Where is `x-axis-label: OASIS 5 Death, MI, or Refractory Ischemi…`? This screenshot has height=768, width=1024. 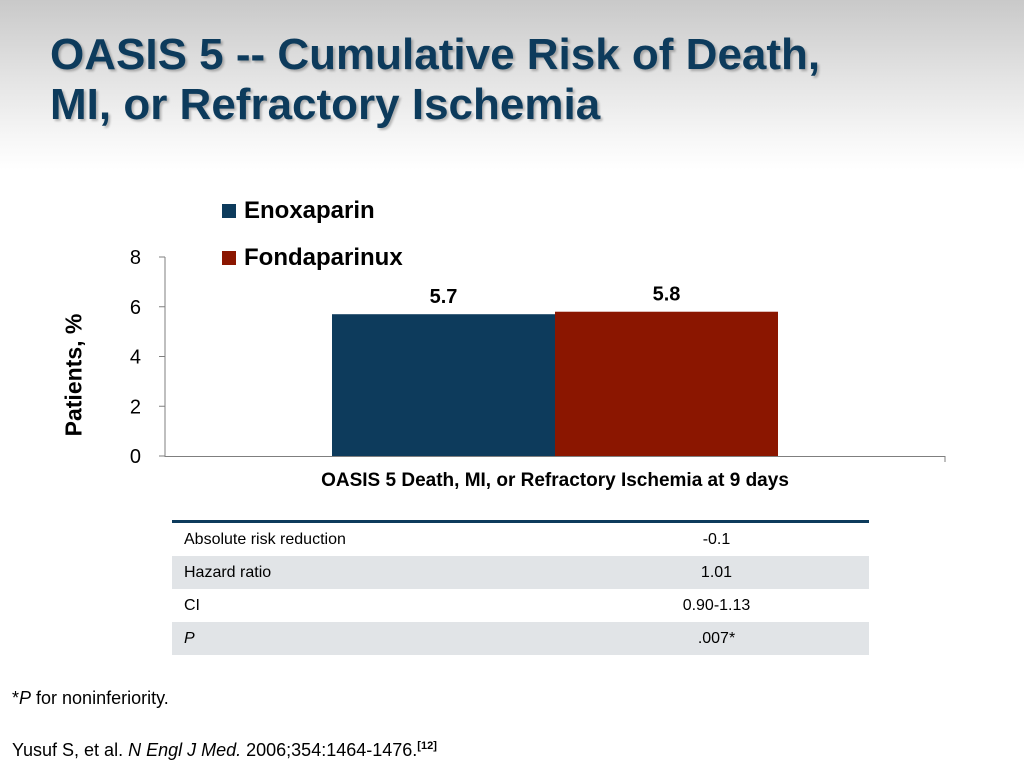 x-axis-label: OASIS 5 Death, MI, or Refractory Ischemi… is located at coordinates (555, 480).